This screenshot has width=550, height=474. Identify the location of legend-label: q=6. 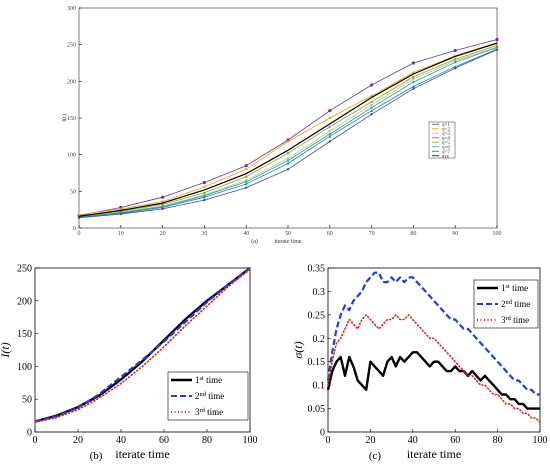
(446, 148).